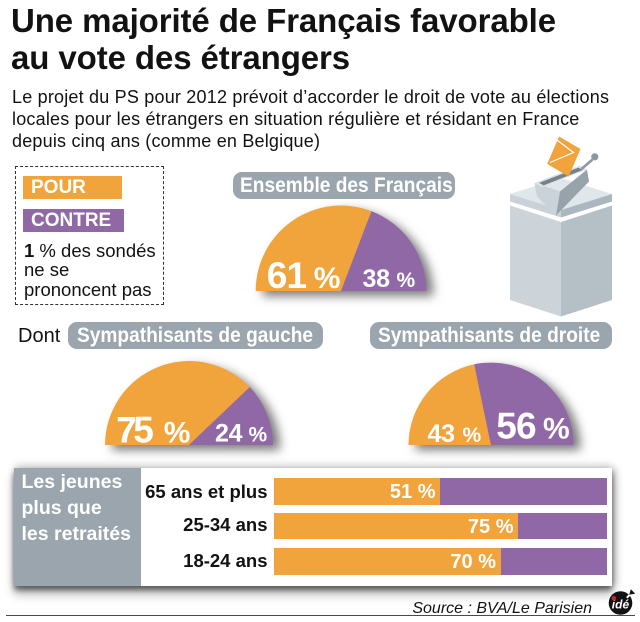 This screenshot has width=640, height=622. What do you see at coordinates (516, 426) in the screenshot?
I see `svg-text: 56` at bounding box center [516, 426].